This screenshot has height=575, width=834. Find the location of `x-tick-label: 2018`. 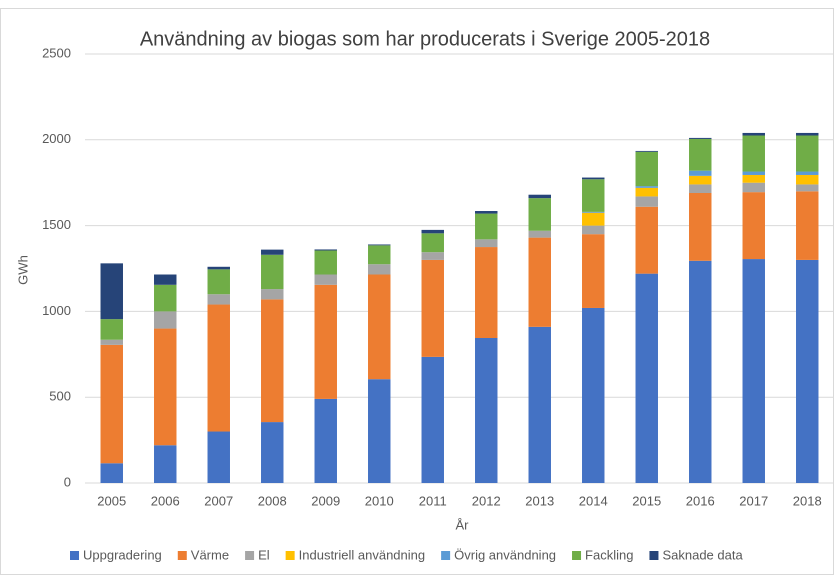

x-tick-label: 2018 is located at coordinates (807, 500).